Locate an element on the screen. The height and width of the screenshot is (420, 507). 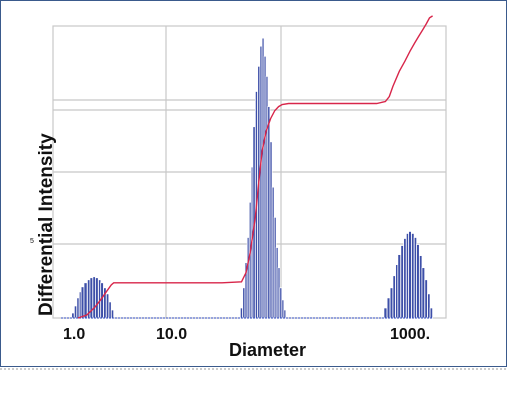
x-axis-label: Diameter is located at coordinates (268, 350).